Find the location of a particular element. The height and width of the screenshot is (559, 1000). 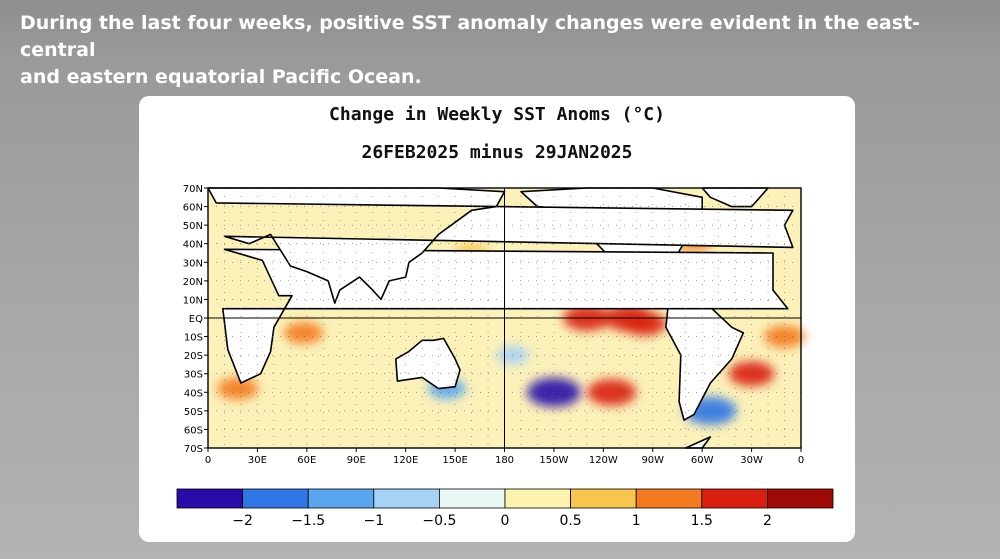

y-tick-label: 10S is located at coordinates (193, 338).